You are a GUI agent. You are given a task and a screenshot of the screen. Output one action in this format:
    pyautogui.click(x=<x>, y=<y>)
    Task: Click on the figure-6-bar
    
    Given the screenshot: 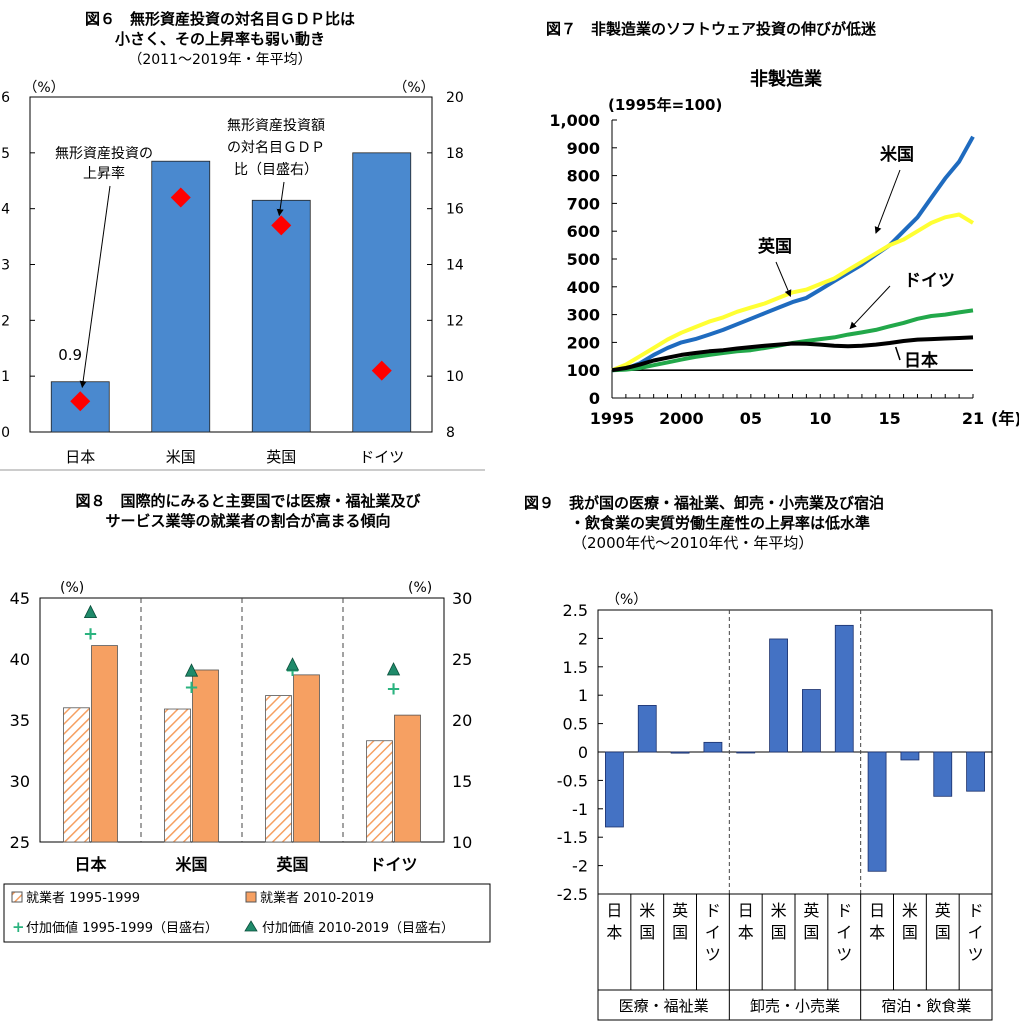 What is the action you would take?
    pyautogui.click(x=281, y=316)
    